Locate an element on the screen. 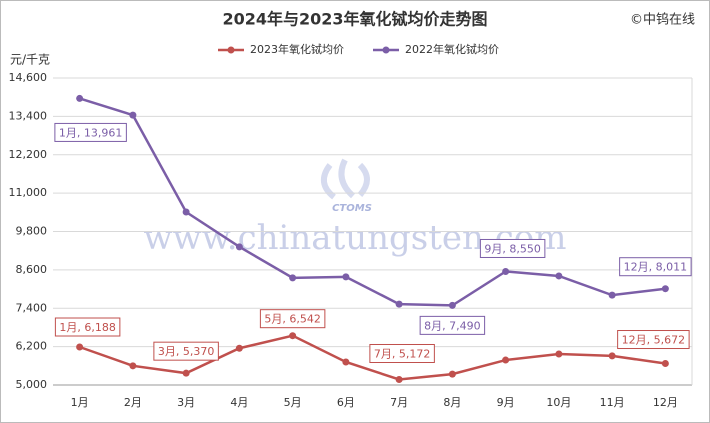 The width and height of the screenshot is (710, 423). data-label: 12月, 8,011 is located at coordinates (655, 267).